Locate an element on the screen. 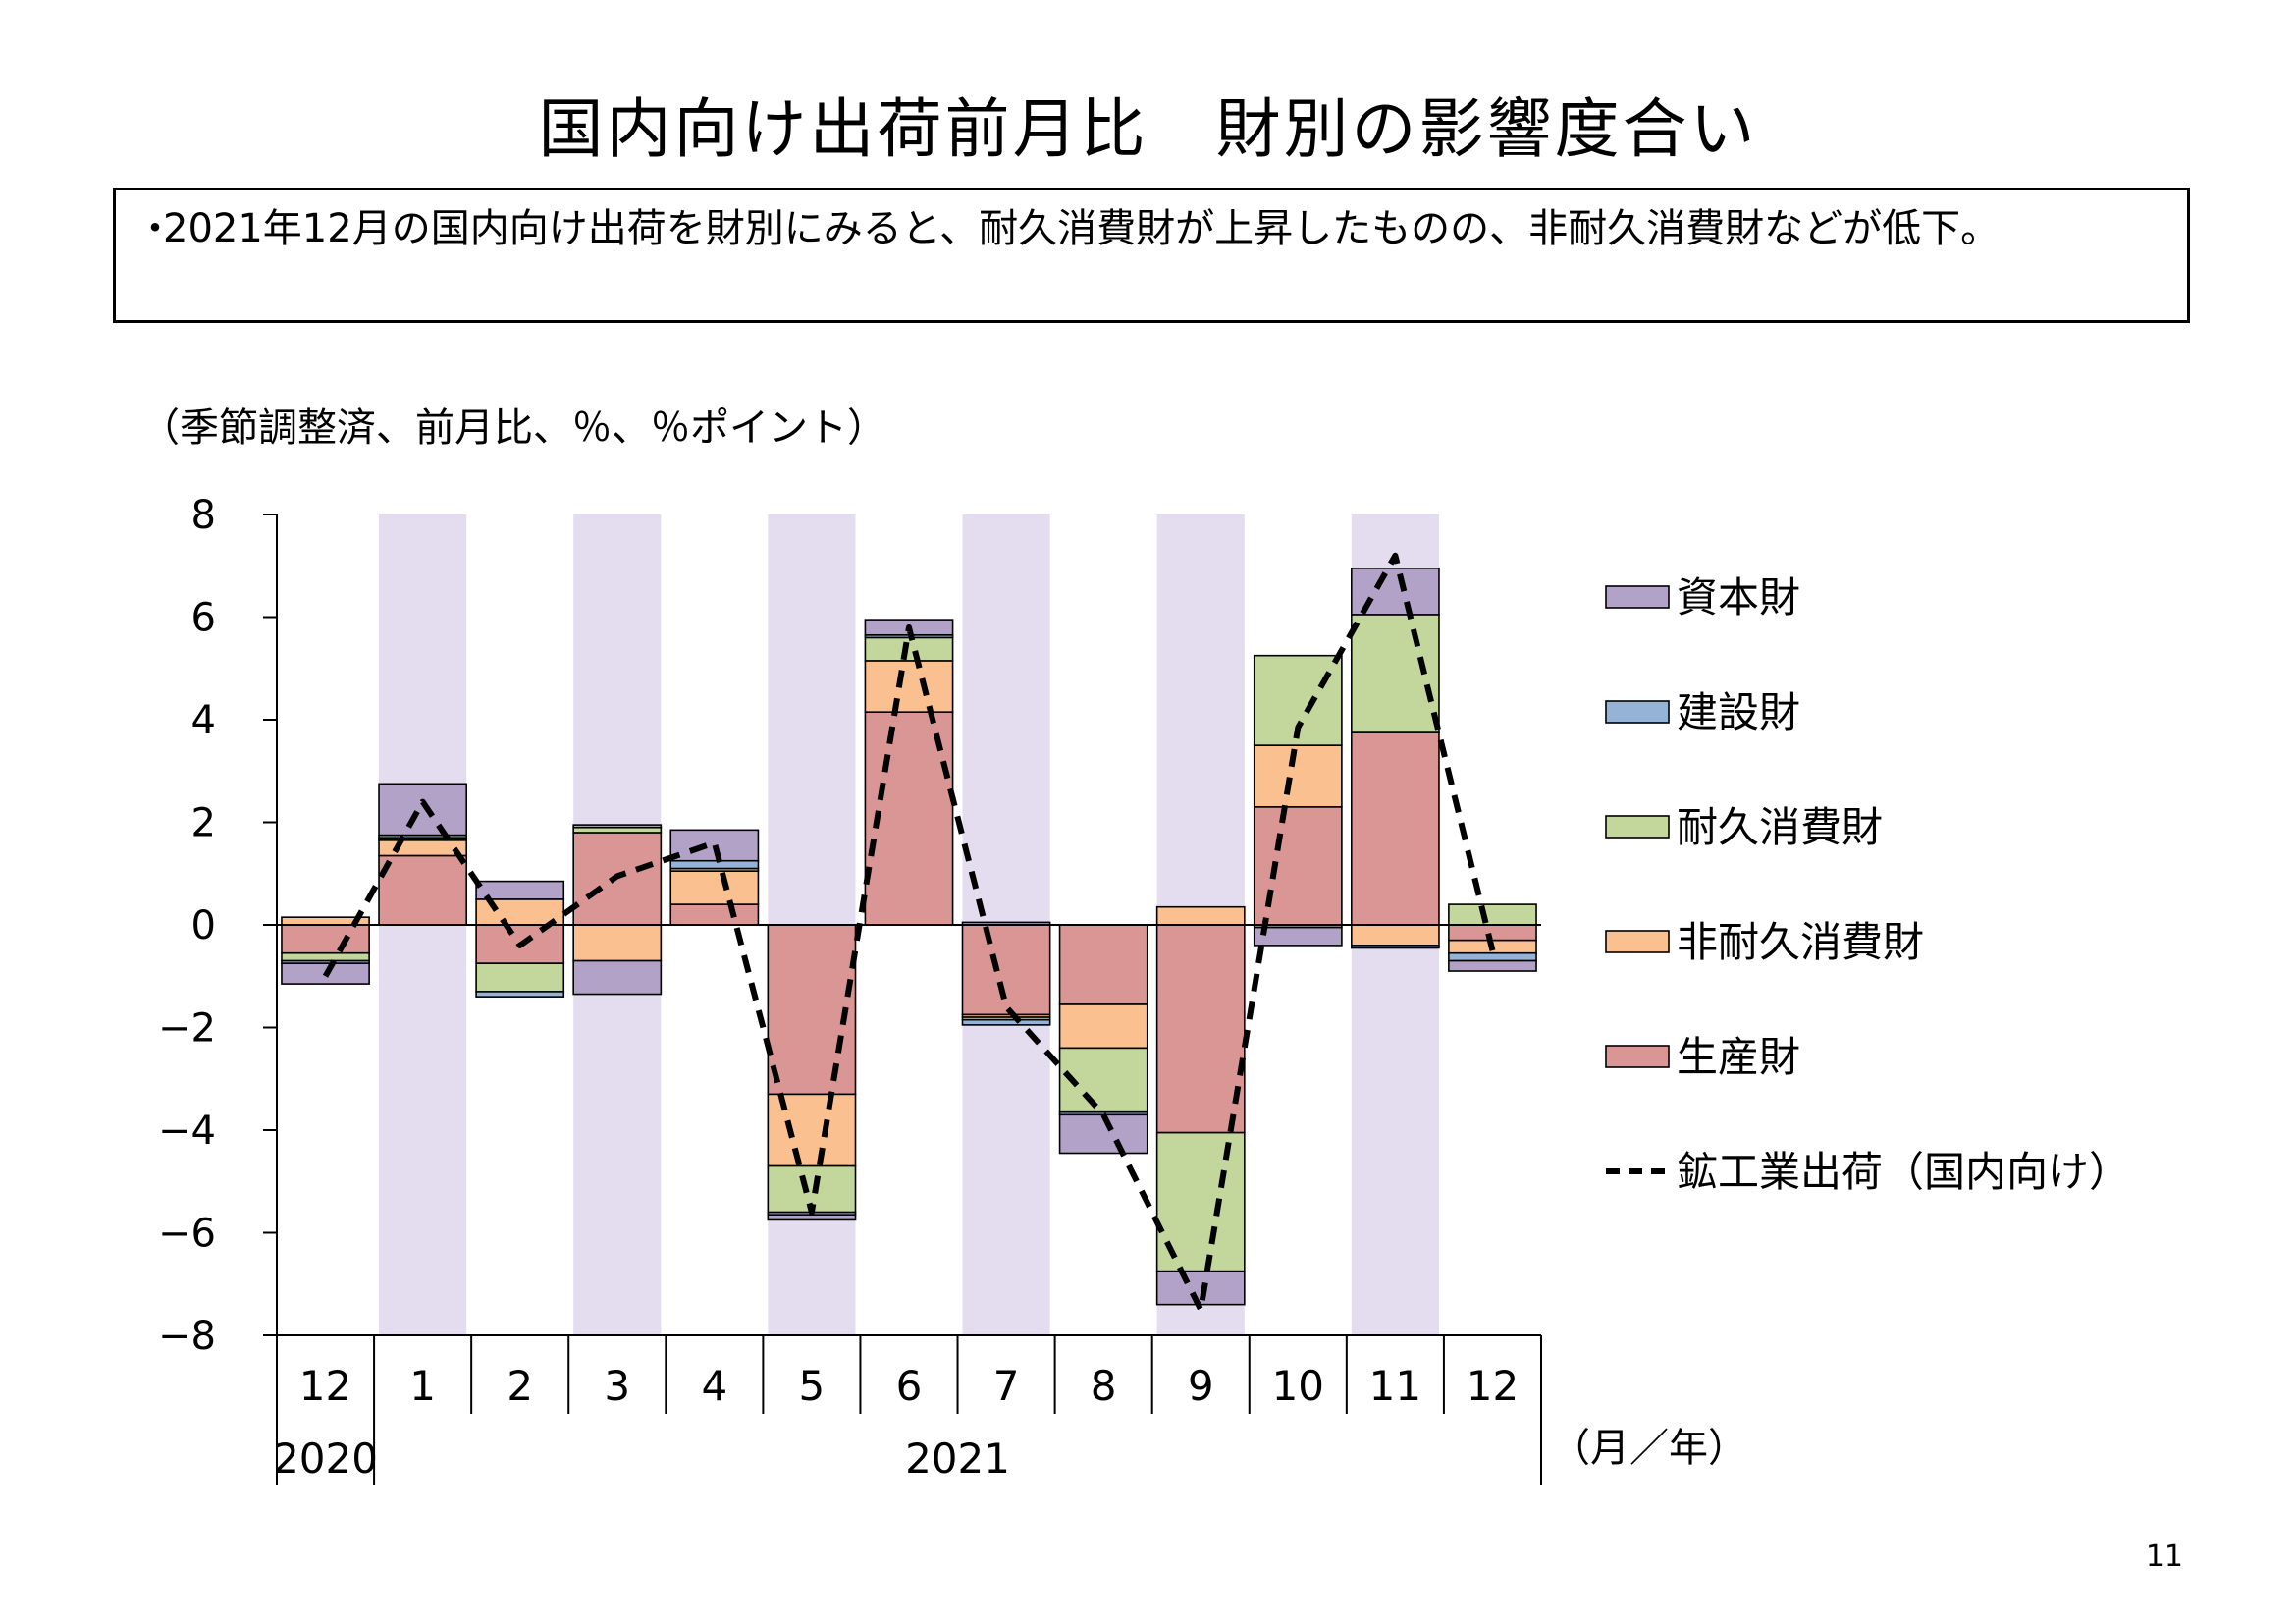 Image resolution: width=2296 pixels, height=1624 pixels. y-tick-label: −8 is located at coordinates (187, 1336).